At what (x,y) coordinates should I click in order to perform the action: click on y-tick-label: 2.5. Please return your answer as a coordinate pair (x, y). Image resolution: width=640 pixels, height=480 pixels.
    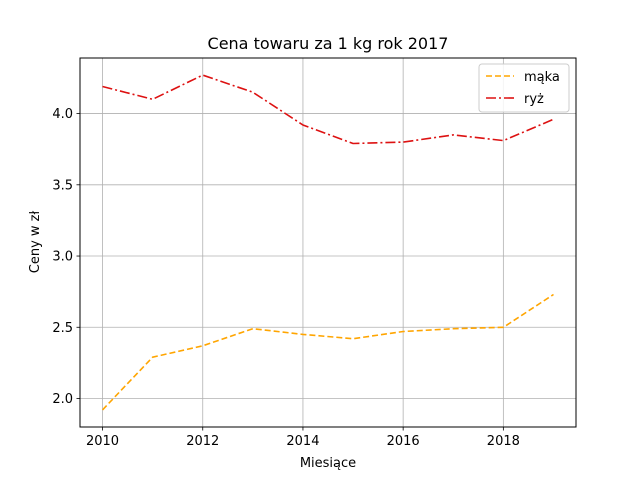
    Looking at the image, I should click on (62, 328).